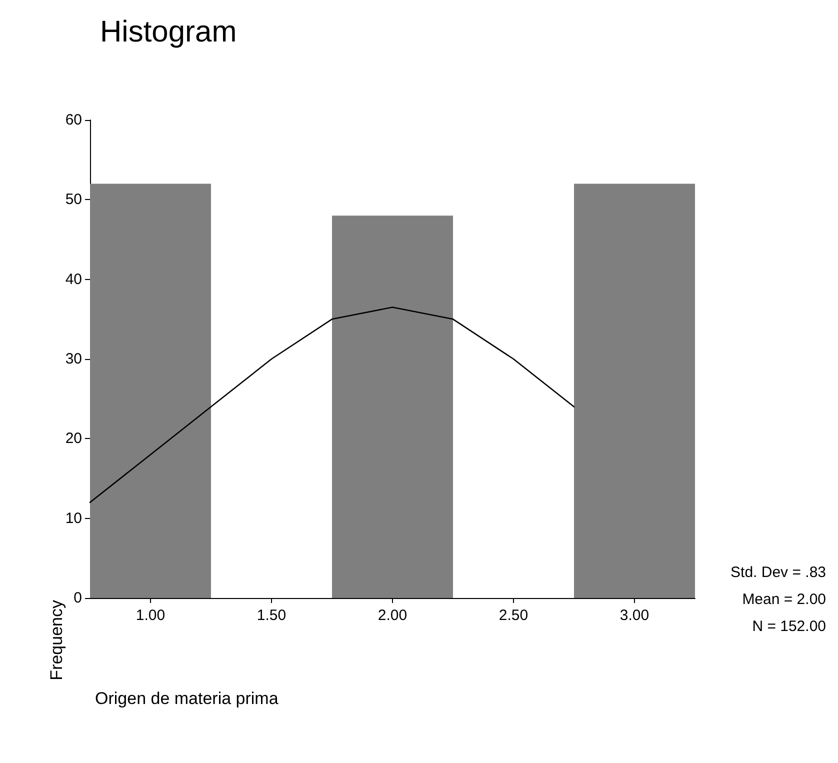 The width and height of the screenshot is (838, 763). I want to click on x-tick-label: 2.00, so click(393, 615).